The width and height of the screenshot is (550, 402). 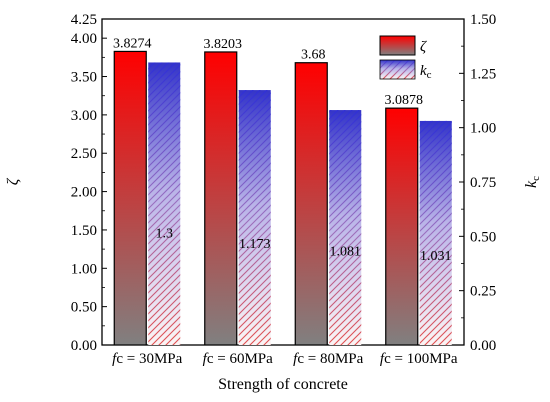 I want to click on left-tick-label: 4.25, so click(x=84, y=20).